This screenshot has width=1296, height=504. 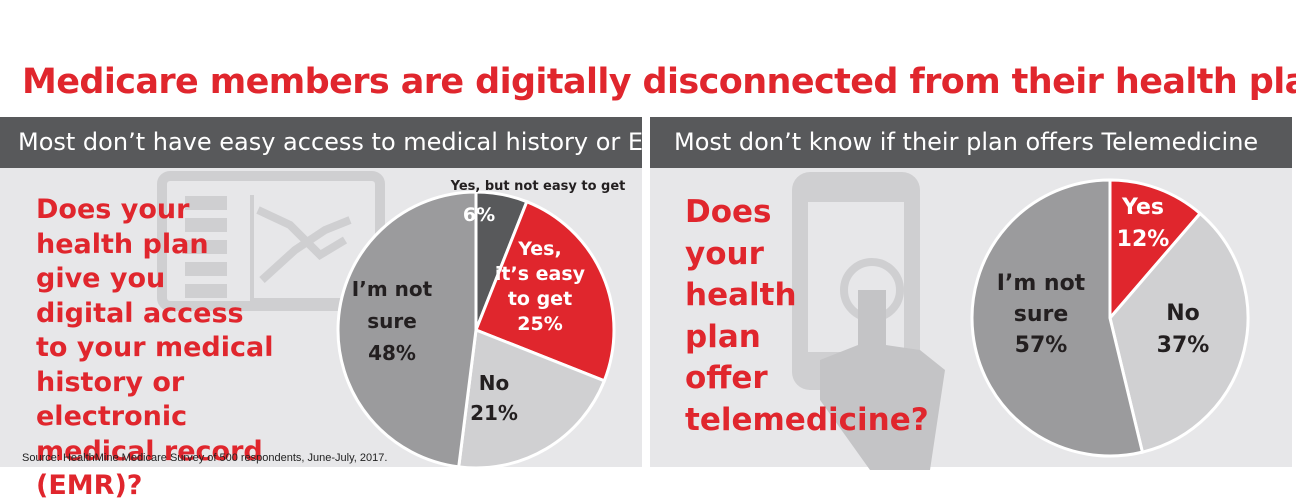 I want to click on smartphone-touch-icon, so click(x=868, y=321).